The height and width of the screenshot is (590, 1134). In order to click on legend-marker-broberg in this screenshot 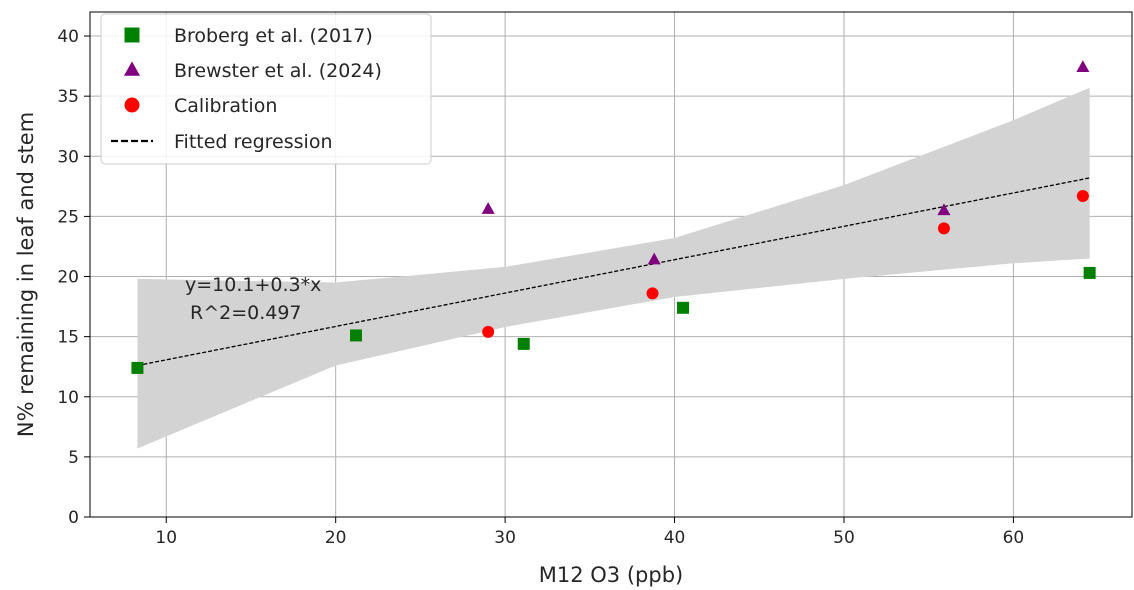, I will do `click(132, 35)`.